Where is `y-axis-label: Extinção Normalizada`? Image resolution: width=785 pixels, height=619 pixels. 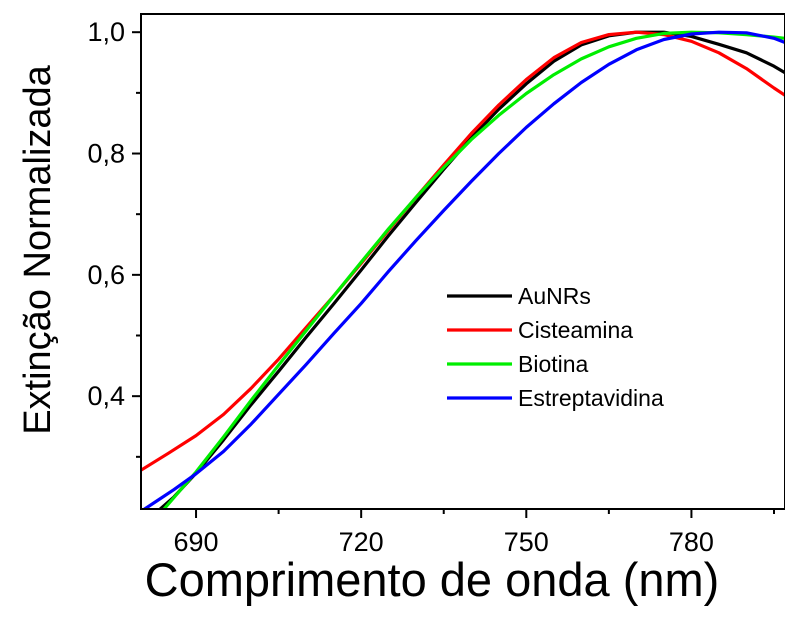 y-axis-label: Extinção Normalizada is located at coordinates (38, 249).